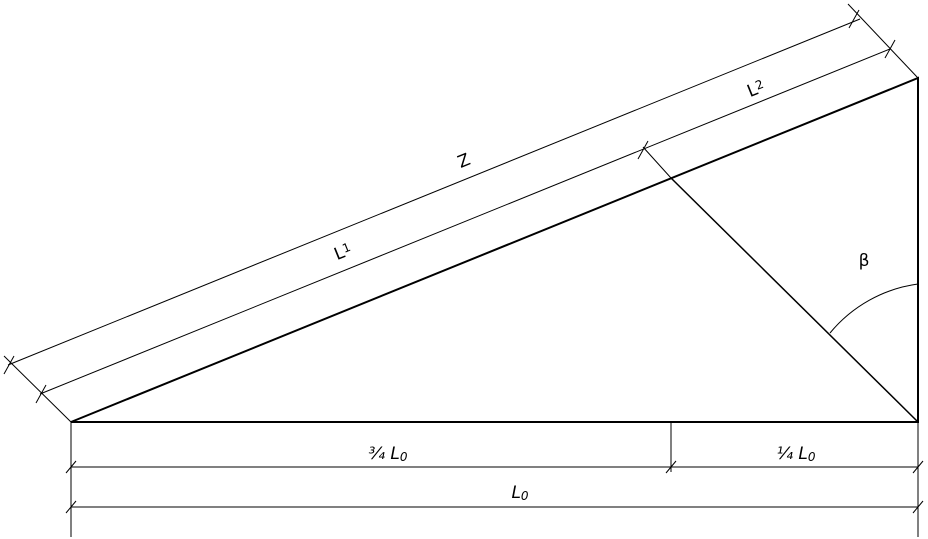 This screenshot has width=928, height=539. What do you see at coordinates (464, 161) in the screenshot?
I see `label-z: Z` at bounding box center [464, 161].